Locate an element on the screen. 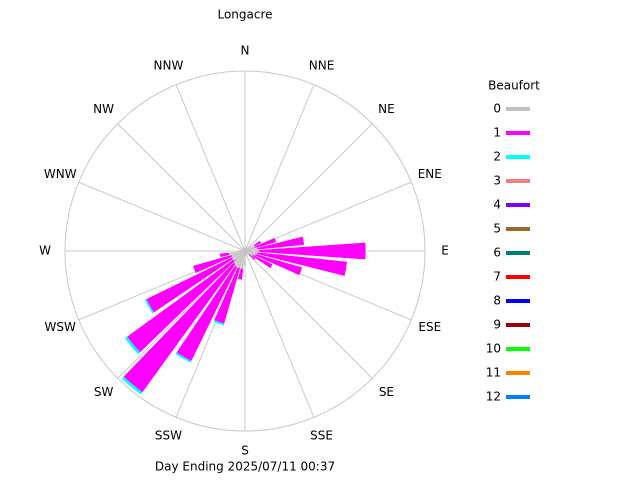  legend-label: 7 is located at coordinates (497, 277).